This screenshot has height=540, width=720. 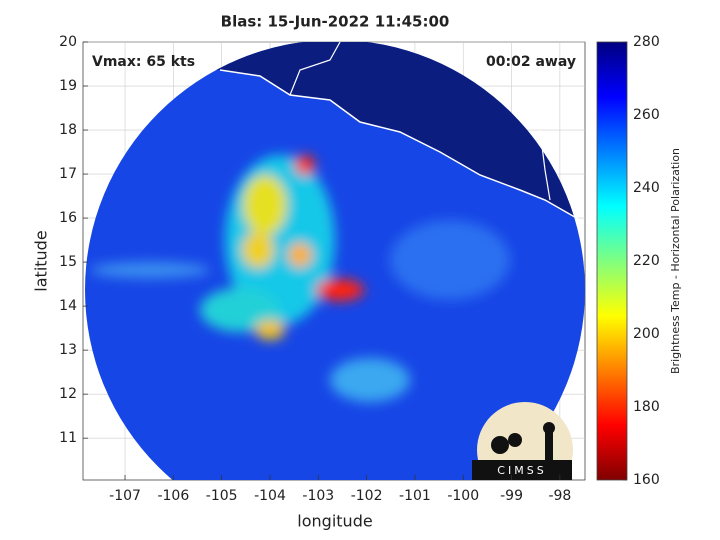 What do you see at coordinates (125, 496) in the screenshot?
I see `x-tick-label: -107` at bounding box center [125, 496].